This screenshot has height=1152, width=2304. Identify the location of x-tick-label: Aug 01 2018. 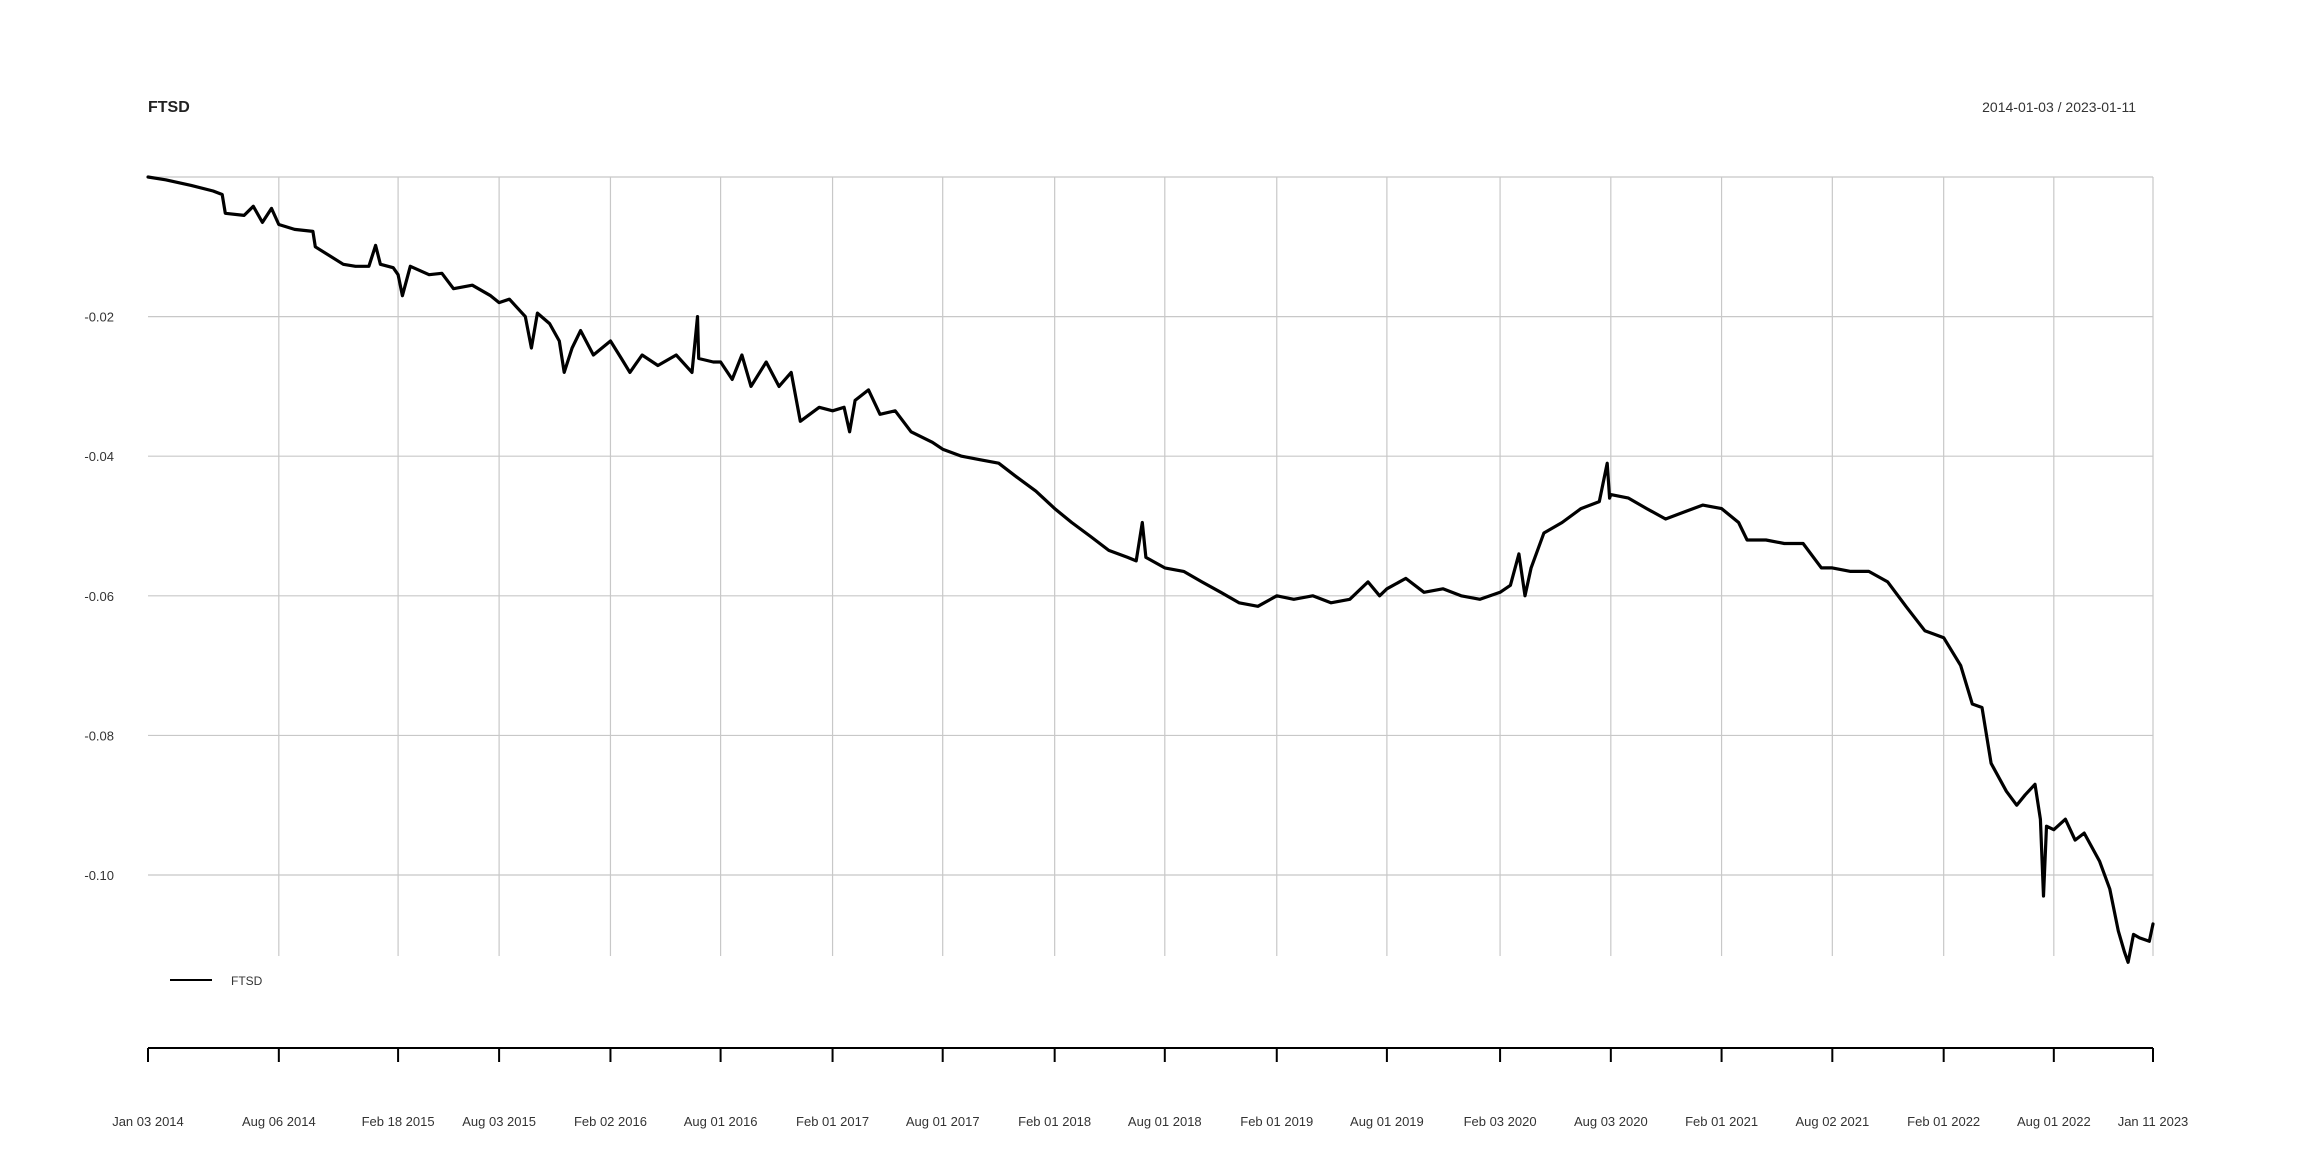
(1165, 1121).